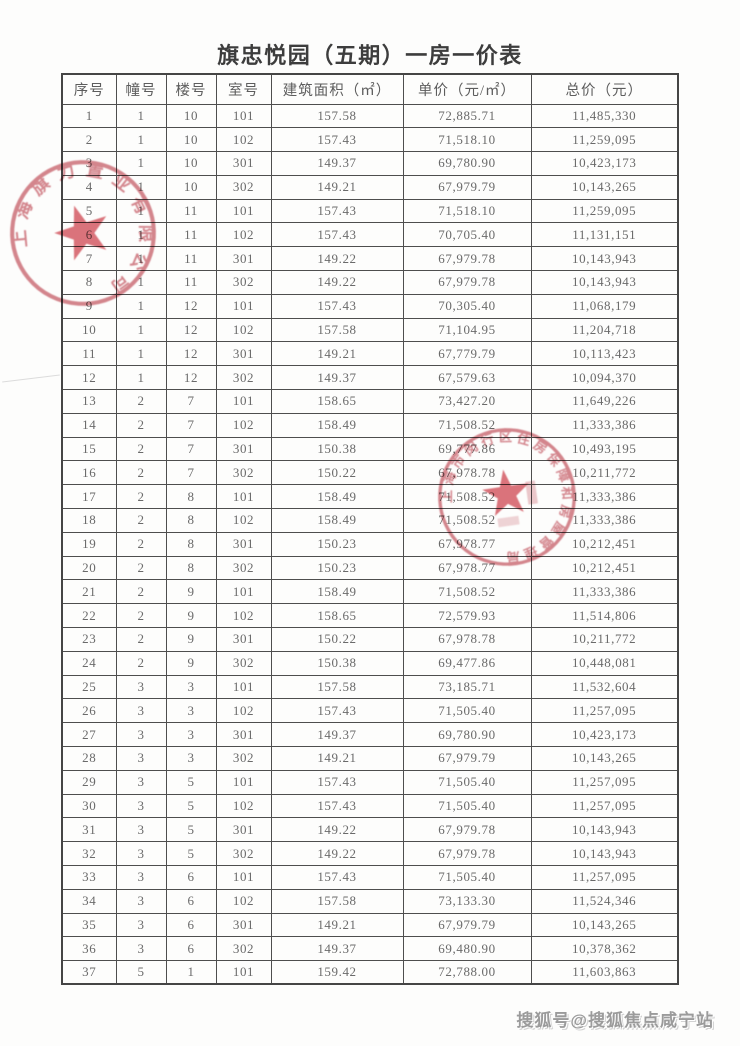 The image size is (740, 1046). What do you see at coordinates (337, 639) in the screenshot?
I see `table-cell: 150.22` at bounding box center [337, 639].